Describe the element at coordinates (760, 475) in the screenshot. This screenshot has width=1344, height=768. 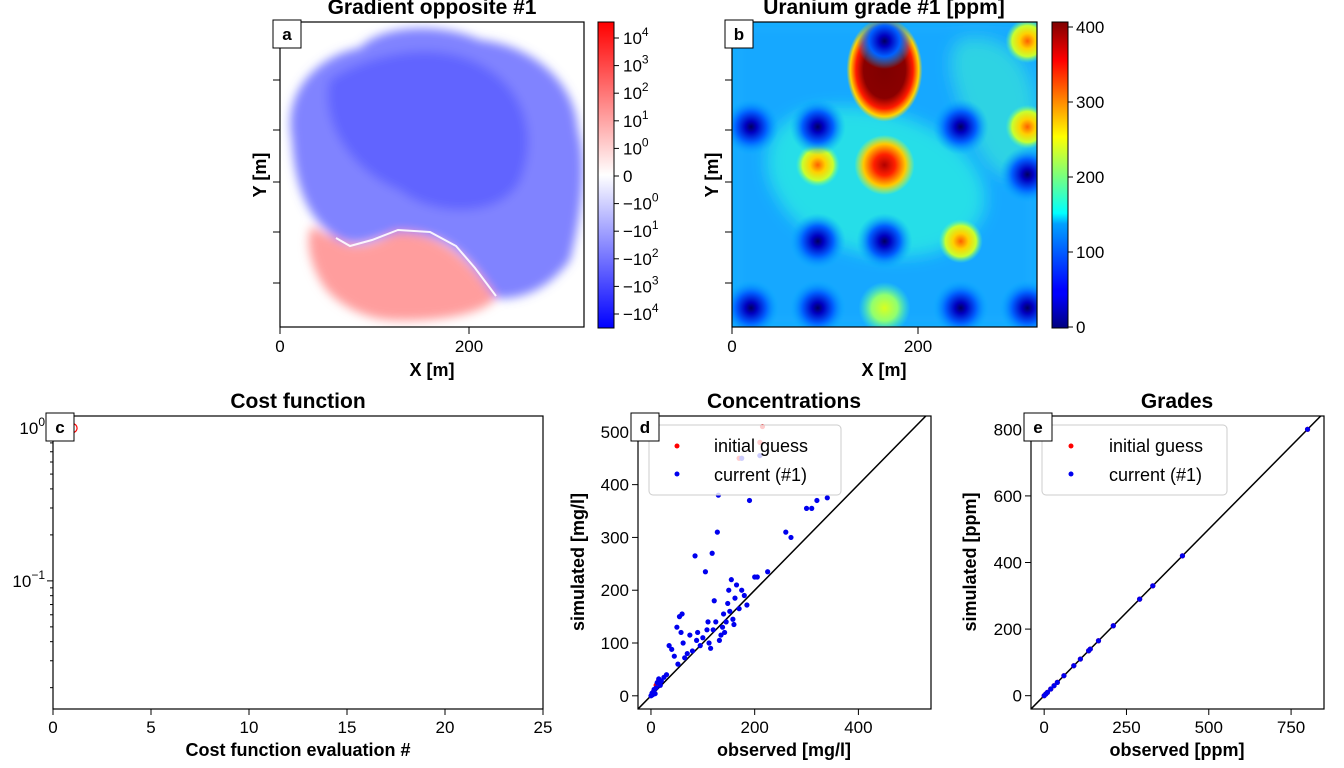
I see `panel-d-legend-current: current (#1)` at that location.